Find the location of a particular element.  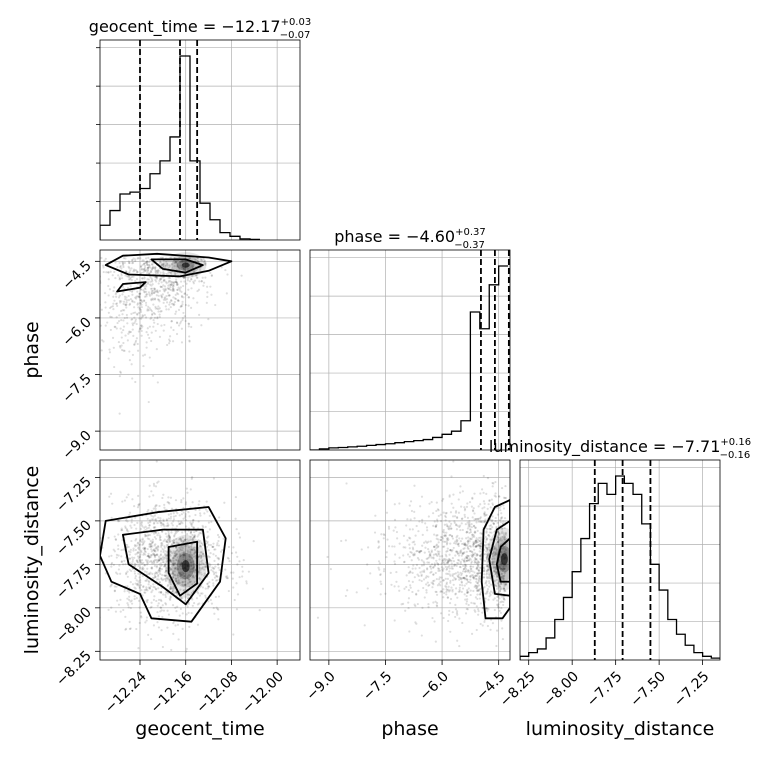

hist-bar-luminosity_distance is located at coordinates (602, 571).